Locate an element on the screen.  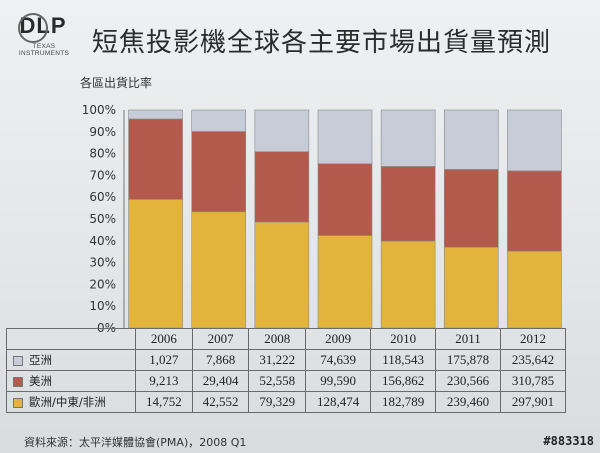
dlp-logo: DLP TEXAS INSTRUMENTS is located at coordinates (43, 33).